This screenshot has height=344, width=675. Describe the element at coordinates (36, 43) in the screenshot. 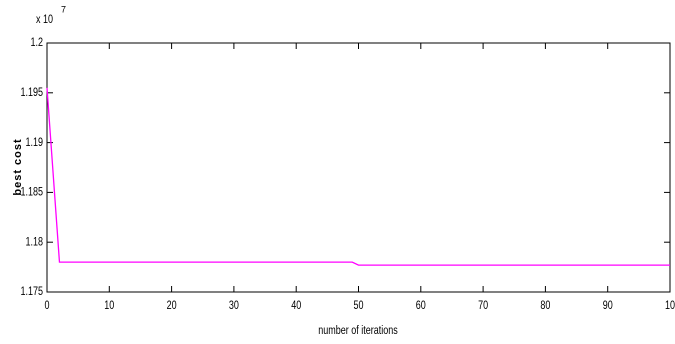

I see `y-tick-label: 1.2` at that location.